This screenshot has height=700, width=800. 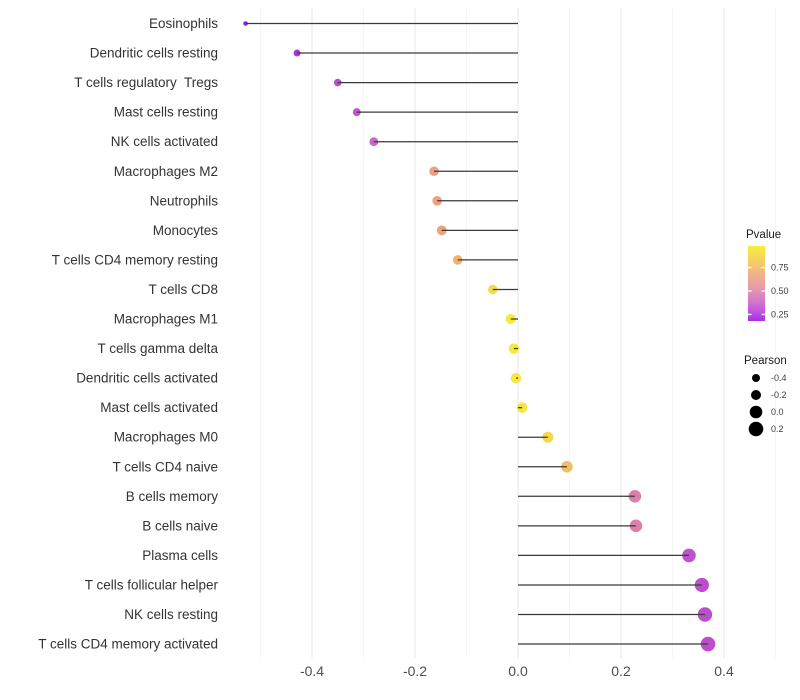 I want to click on cell-type-label: T cells follicular helper, so click(x=152, y=584).